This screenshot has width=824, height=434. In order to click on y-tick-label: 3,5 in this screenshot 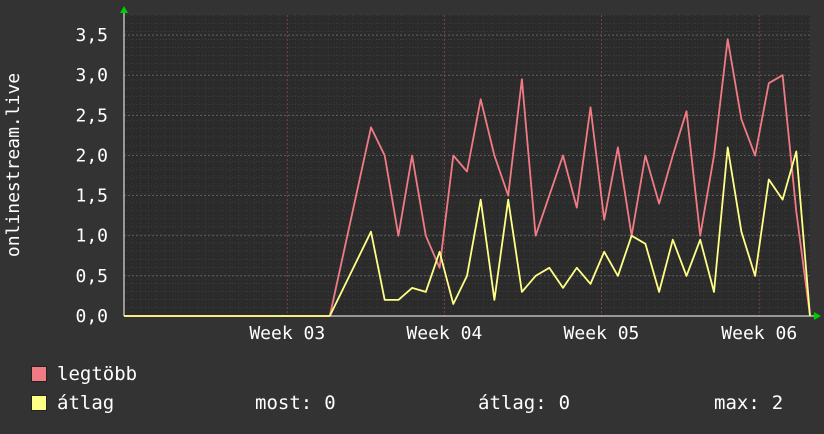, I will do `click(91, 35)`.